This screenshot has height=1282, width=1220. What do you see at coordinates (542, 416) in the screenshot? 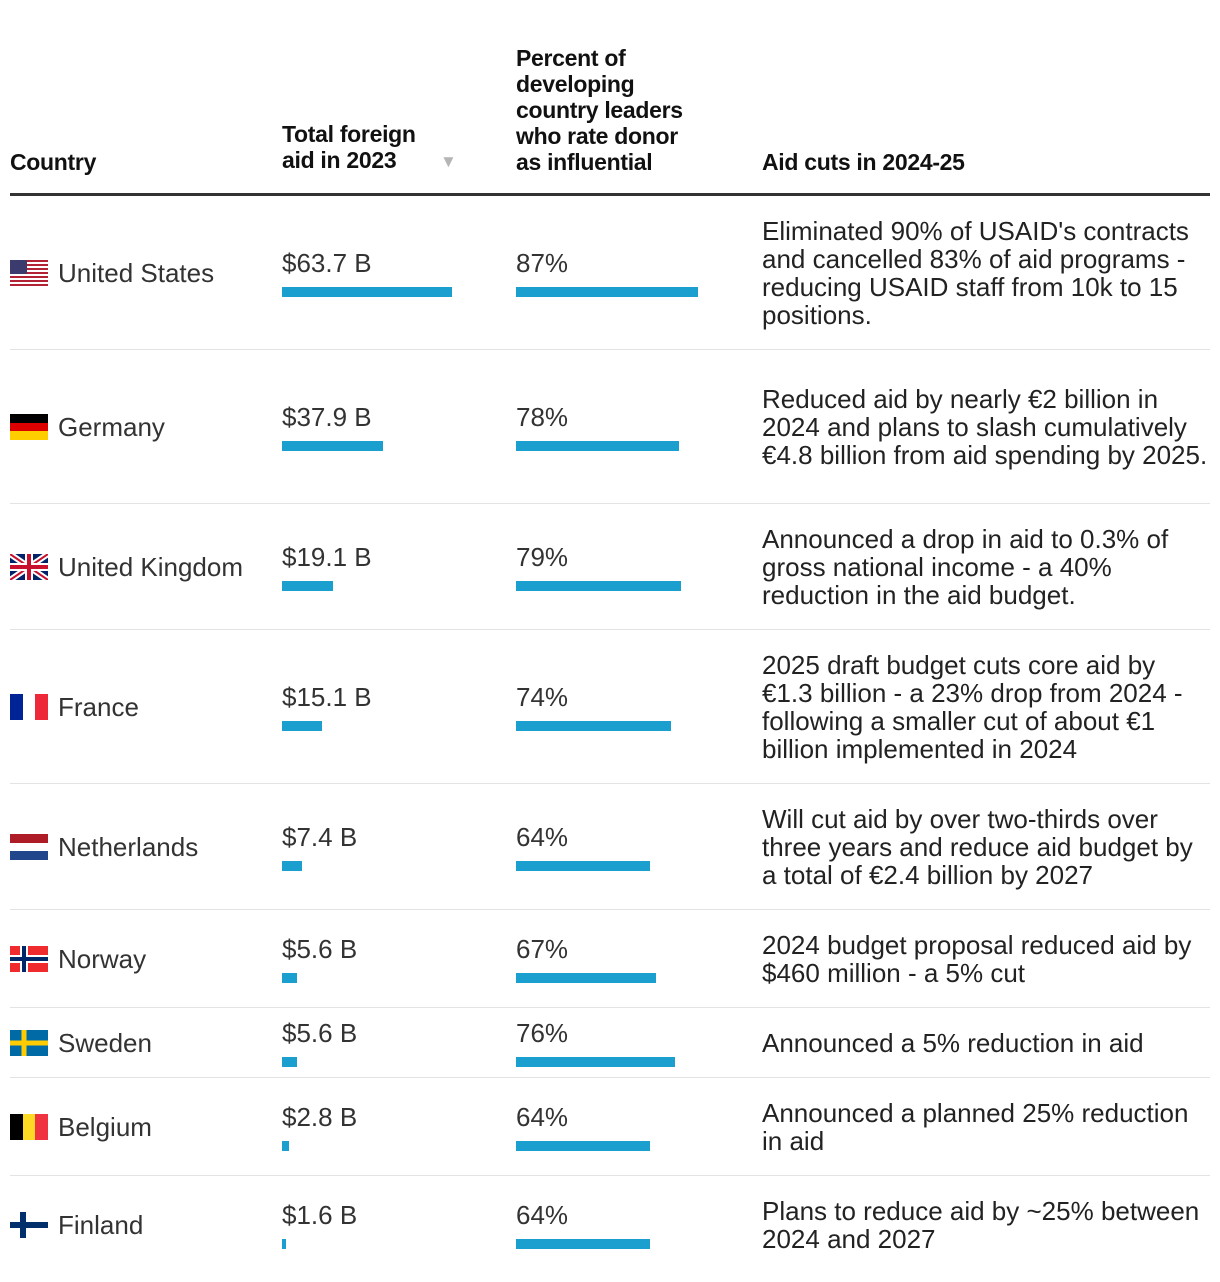
I see `percent-value-label: 78%` at bounding box center [542, 416].